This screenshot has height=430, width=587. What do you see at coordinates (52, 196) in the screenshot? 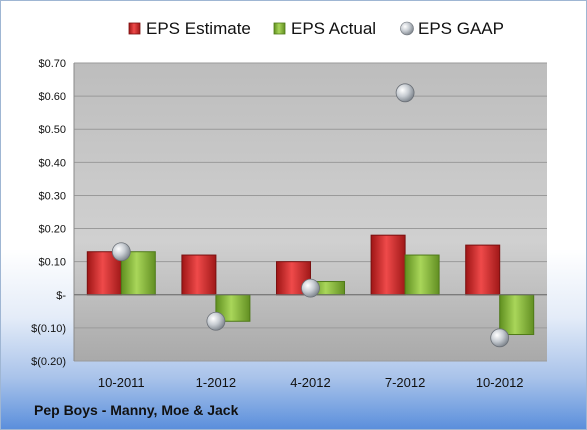
I see `y-tick-label: $0.30` at bounding box center [52, 196].